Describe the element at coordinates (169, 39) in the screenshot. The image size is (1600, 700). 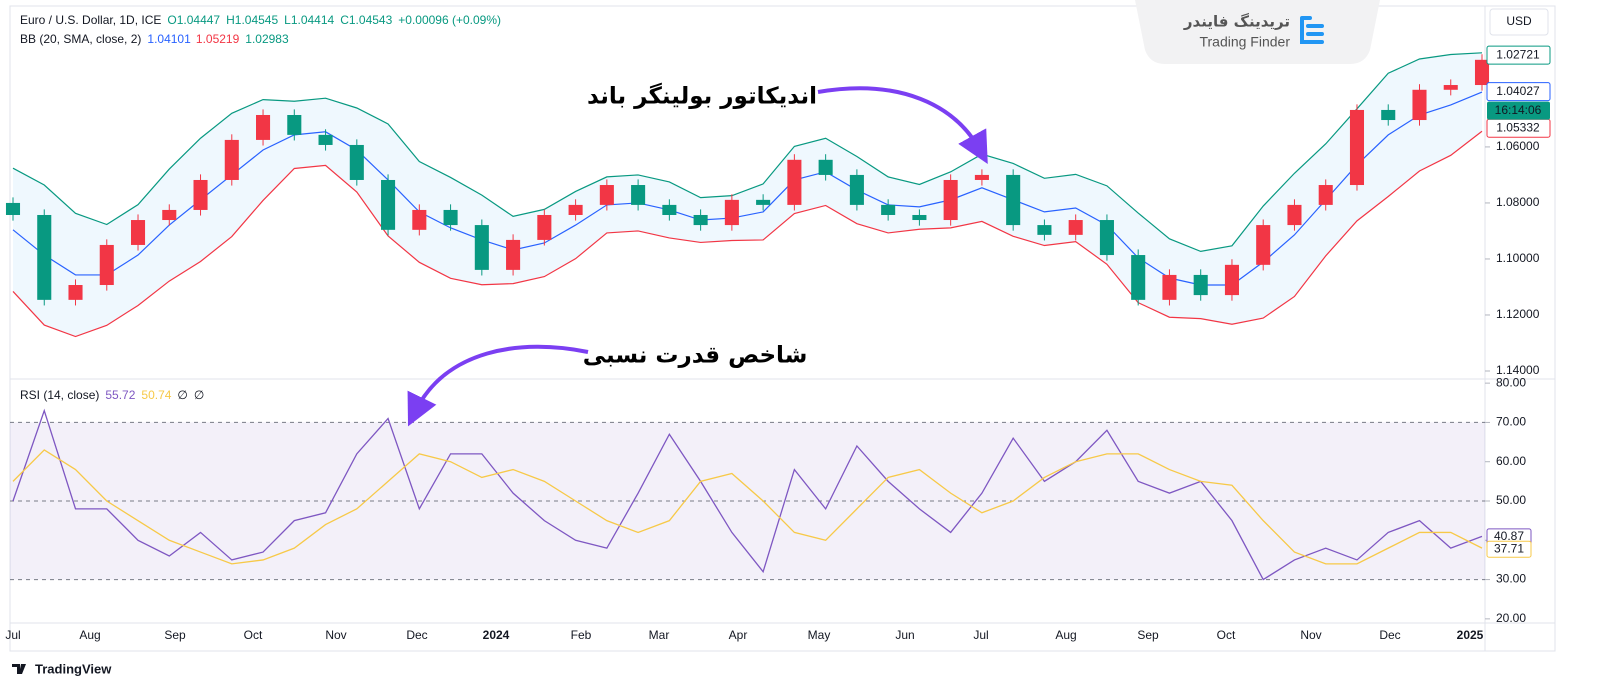
I see `legend-item: 1.04101` at that location.